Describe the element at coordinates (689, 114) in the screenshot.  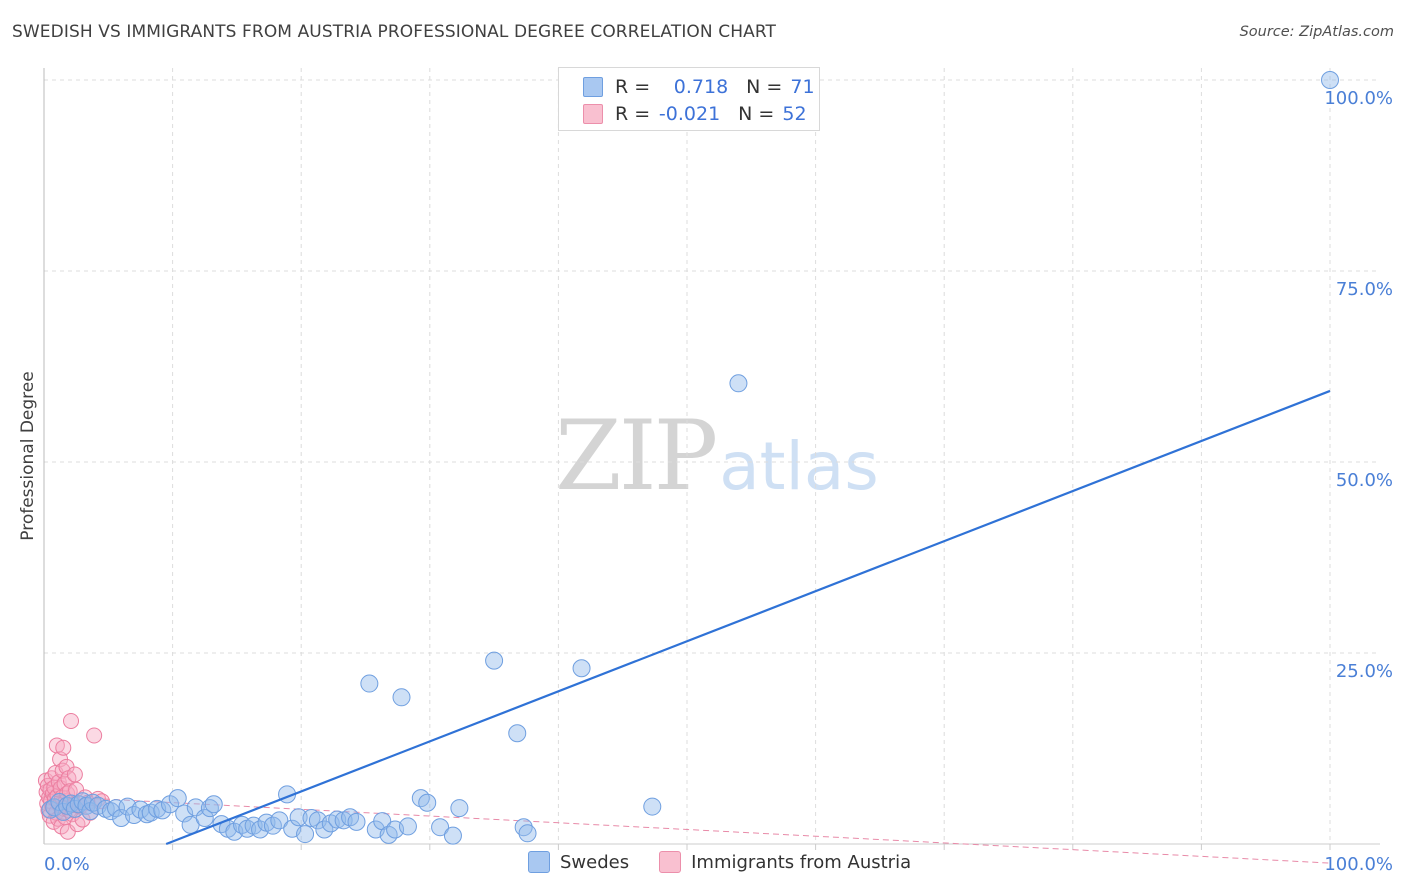
I see `legend-r-value-austria: -0.021` at that location.